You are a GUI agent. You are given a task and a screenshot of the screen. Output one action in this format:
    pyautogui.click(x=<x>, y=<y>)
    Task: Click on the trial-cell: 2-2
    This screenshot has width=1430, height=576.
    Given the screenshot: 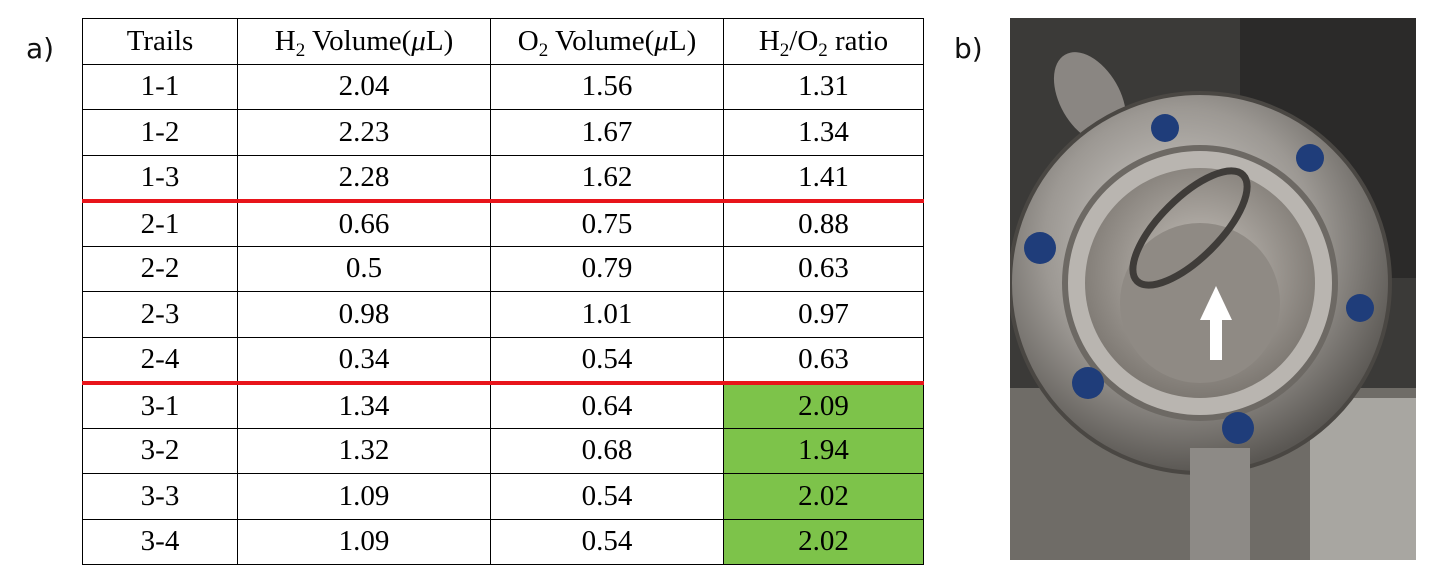 What is the action you would take?
    pyautogui.click(x=160, y=268)
    